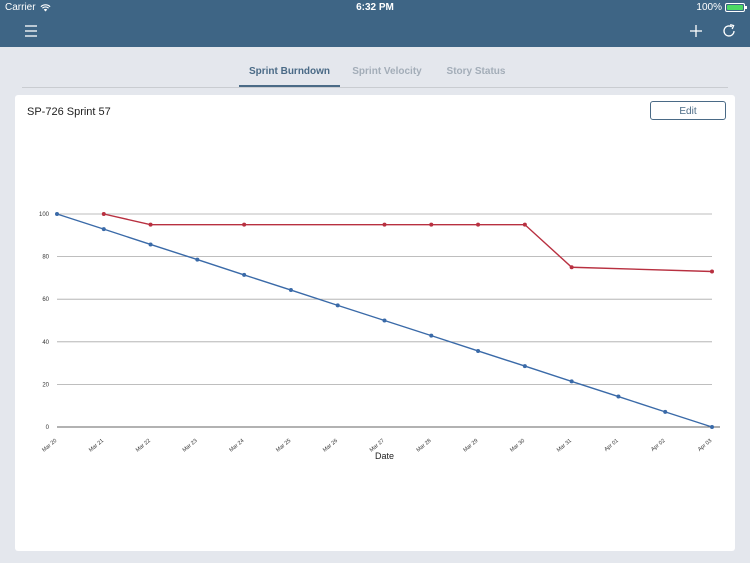 The height and width of the screenshot is (563, 750). What do you see at coordinates (69, 112) in the screenshot?
I see `chart-title: SP-726 Sprint 57` at bounding box center [69, 112].